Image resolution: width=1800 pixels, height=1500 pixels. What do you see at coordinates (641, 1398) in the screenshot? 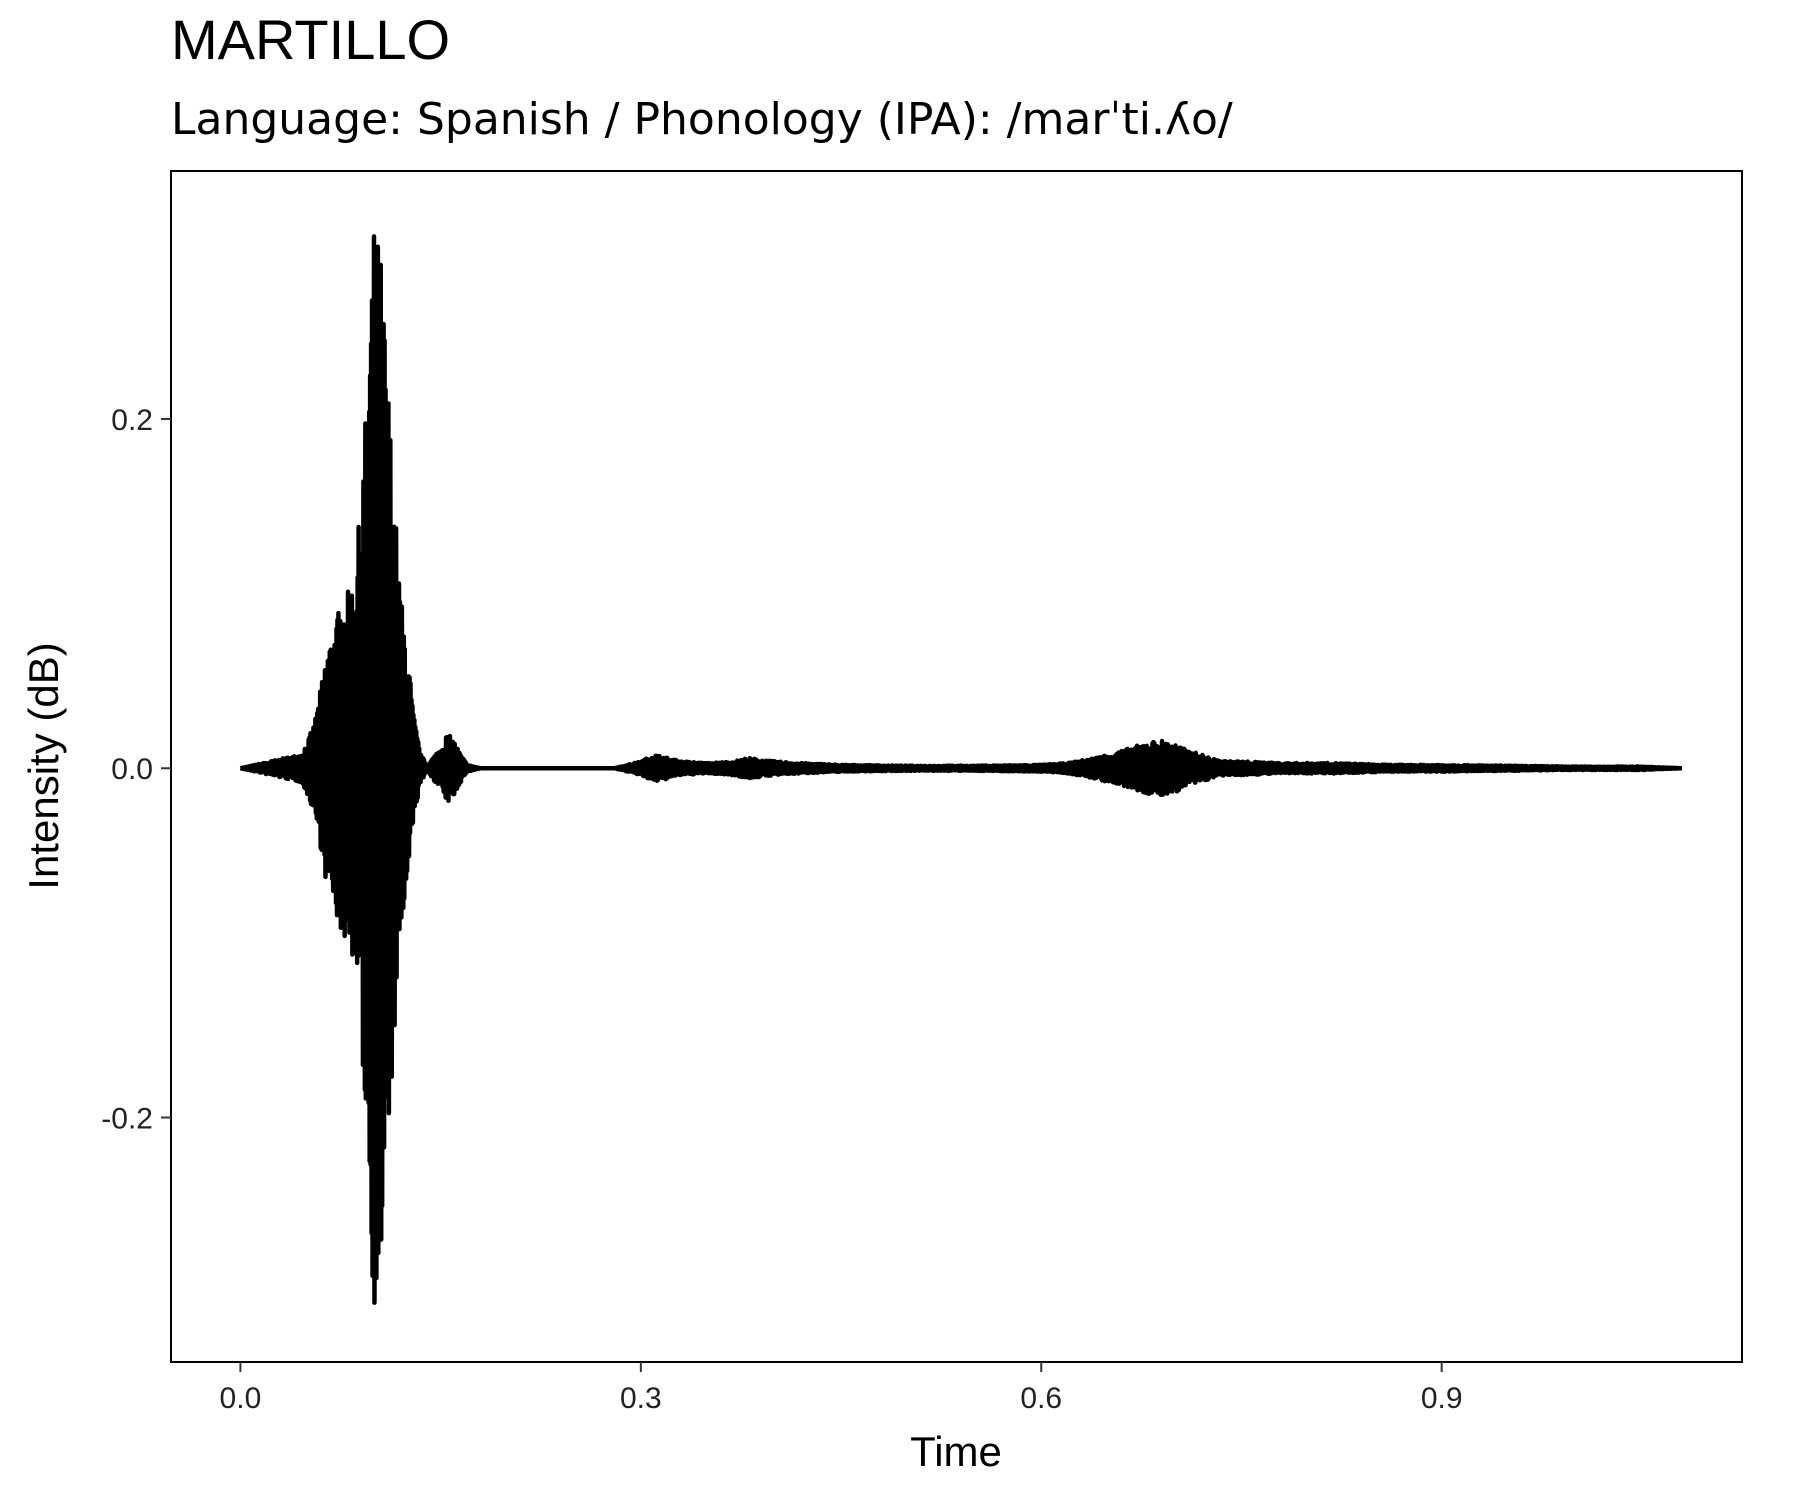
I see `x-tick-label: 0.3` at bounding box center [641, 1398].